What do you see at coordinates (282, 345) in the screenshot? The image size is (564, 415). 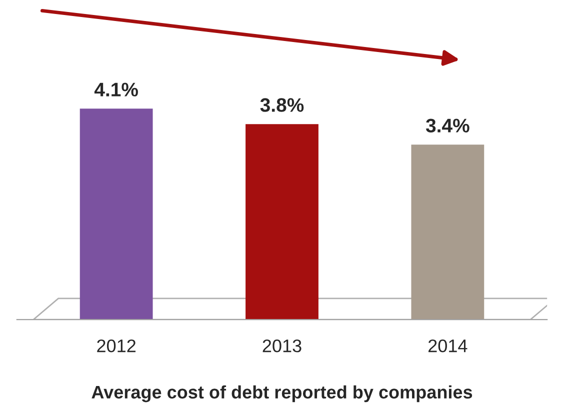 I see `x-tick-label: 2013` at bounding box center [282, 345].